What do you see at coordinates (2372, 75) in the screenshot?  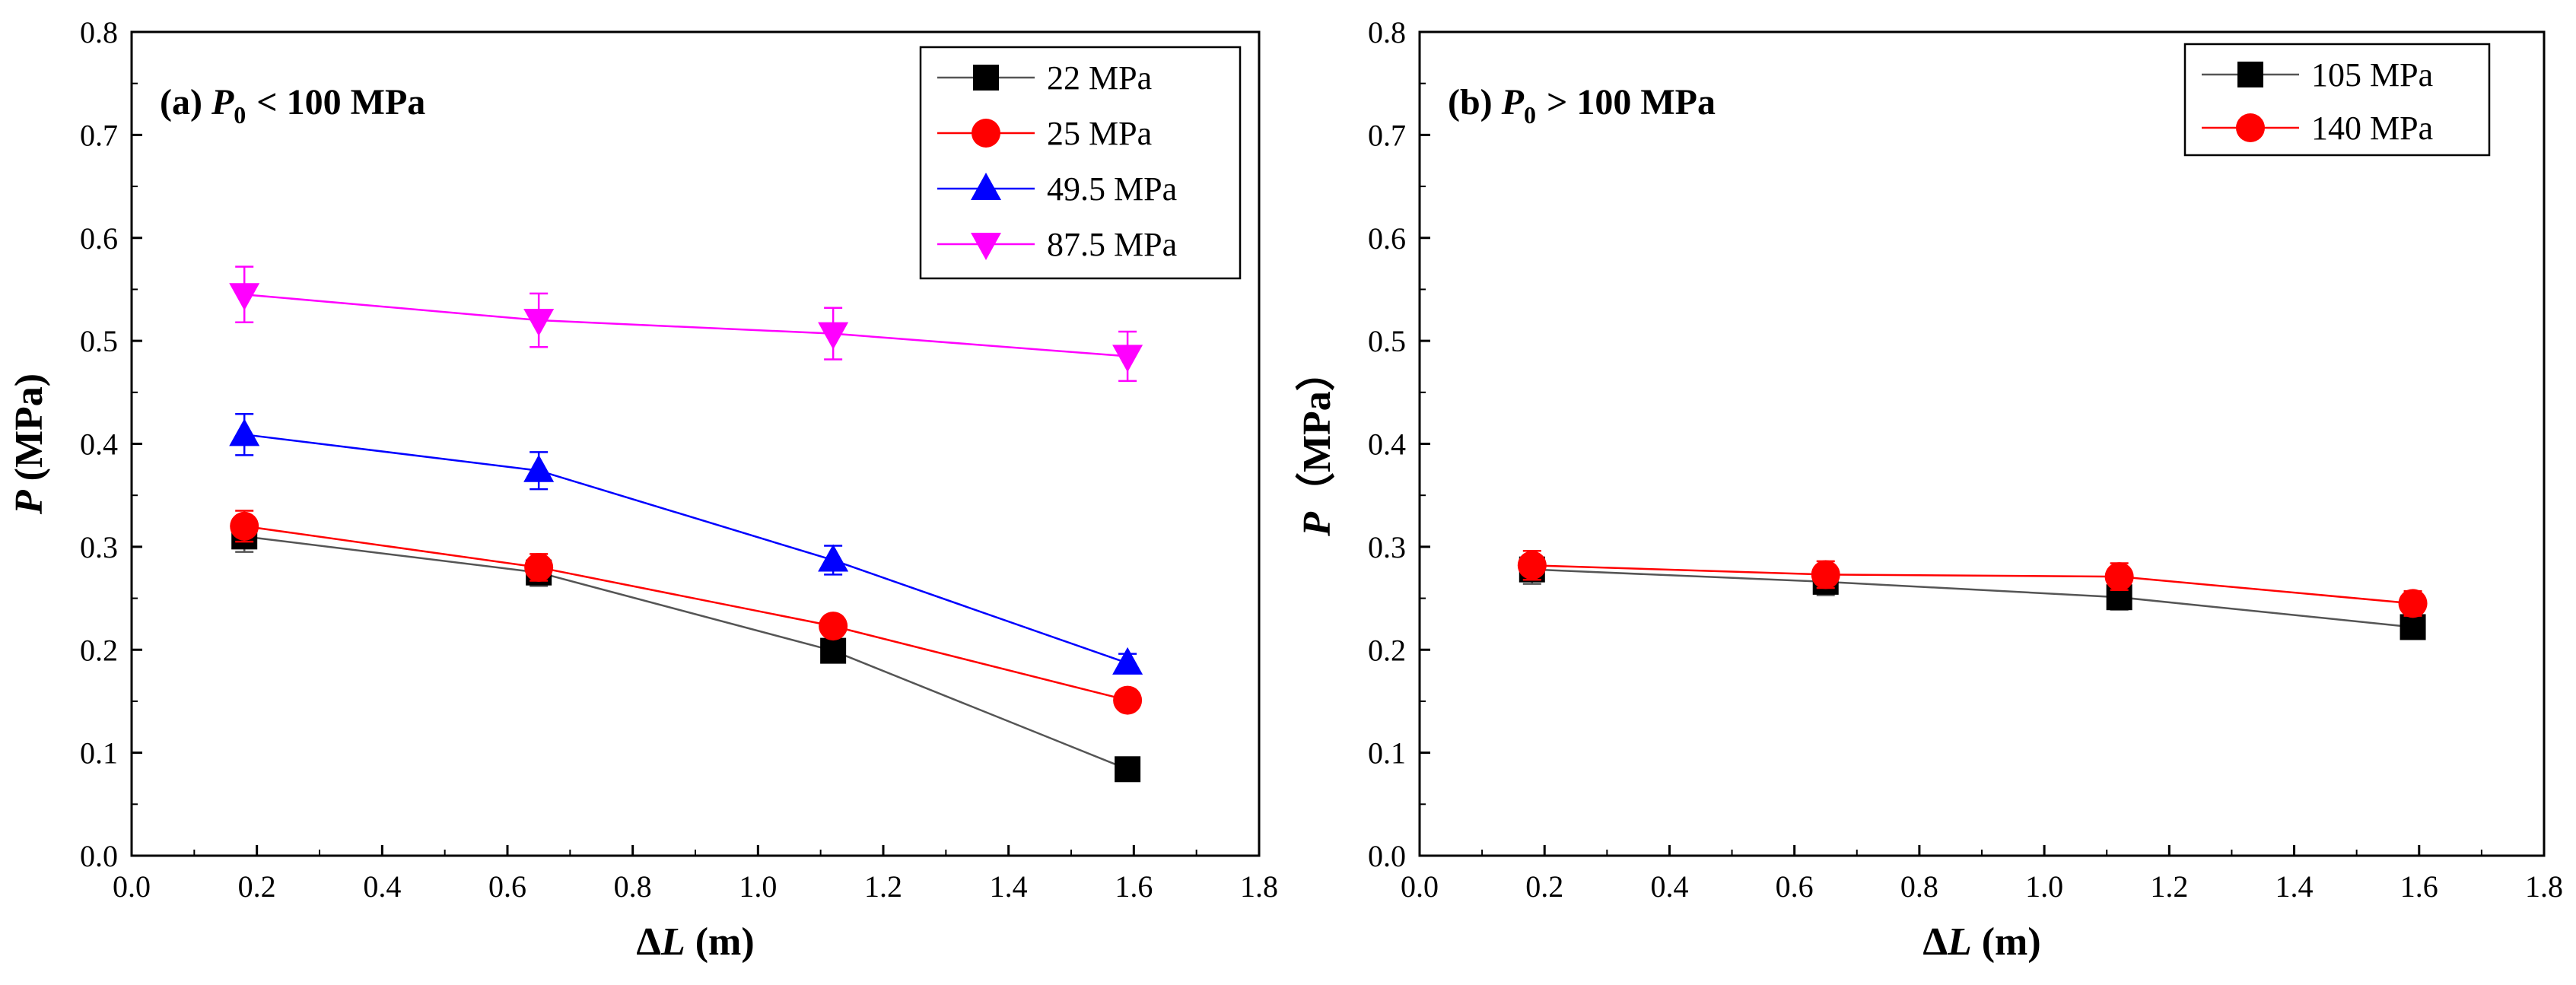 I see `legend-label: 105 MPa` at bounding box center [2372, 75].